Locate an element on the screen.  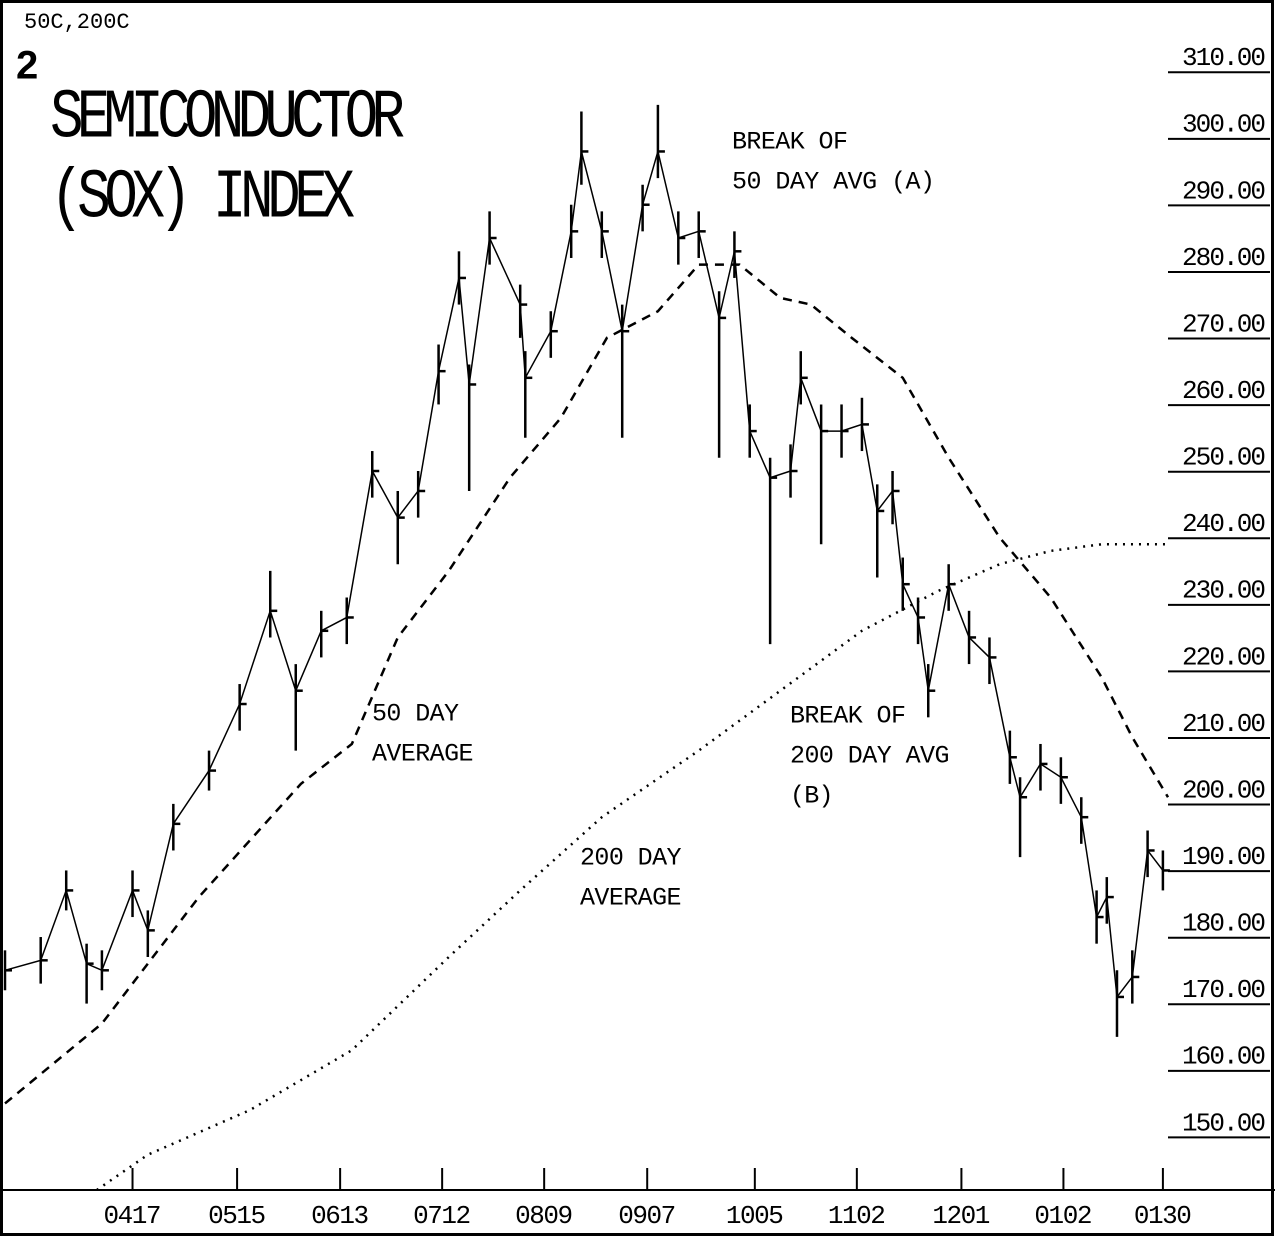
x-tick-label: 0102 is located at coordinates (1063, 1216).